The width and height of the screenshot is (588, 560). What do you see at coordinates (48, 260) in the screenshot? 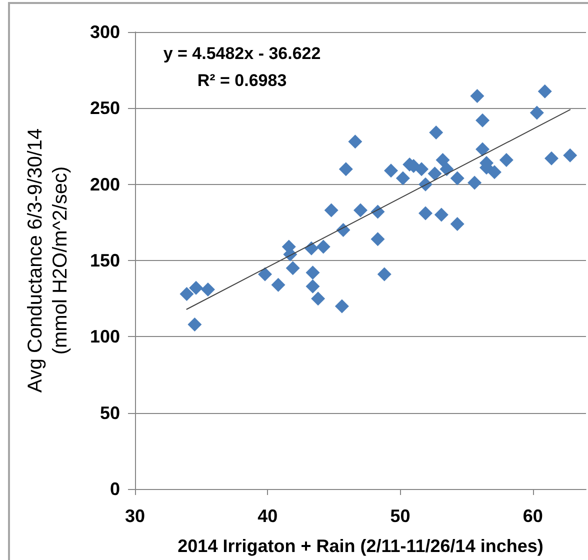
I see `y-axis-title: Avg Conductance 6/3-9/30/14 (mmol H2O/m^2/sec)` at bounding box center [48, 260].